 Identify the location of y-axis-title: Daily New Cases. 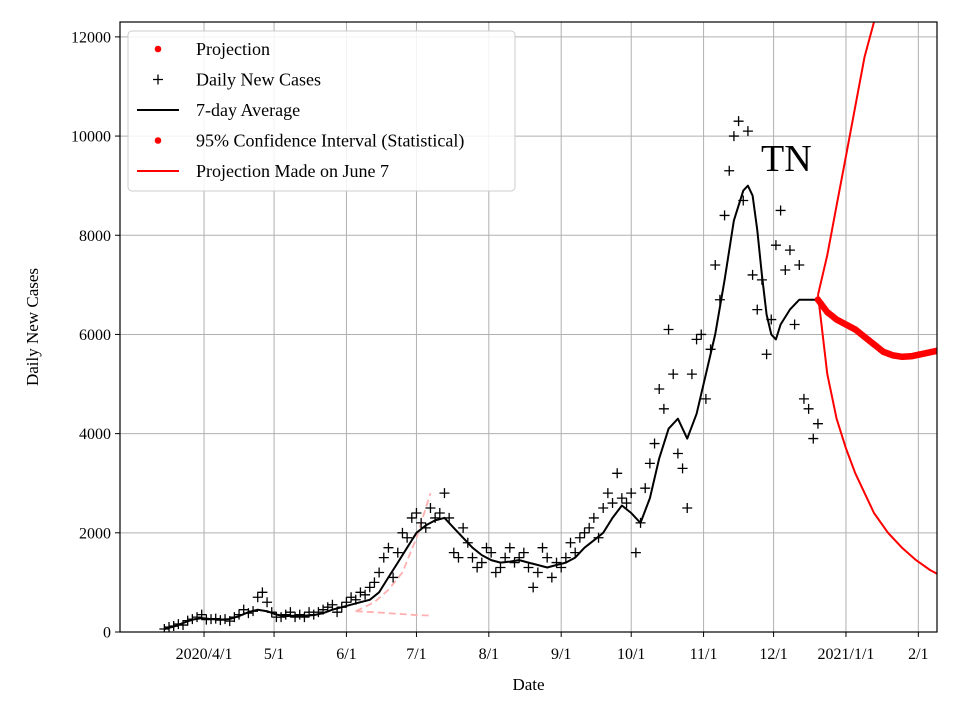
(32, 327).